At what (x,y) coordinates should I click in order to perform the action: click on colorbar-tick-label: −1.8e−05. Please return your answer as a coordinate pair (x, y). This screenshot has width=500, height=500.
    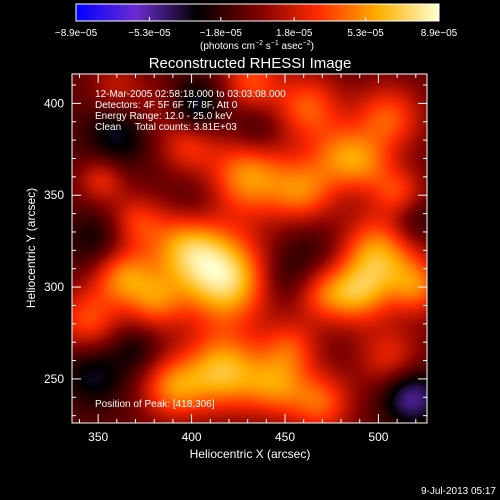
    Looking at the image, I should click on (221, 33).